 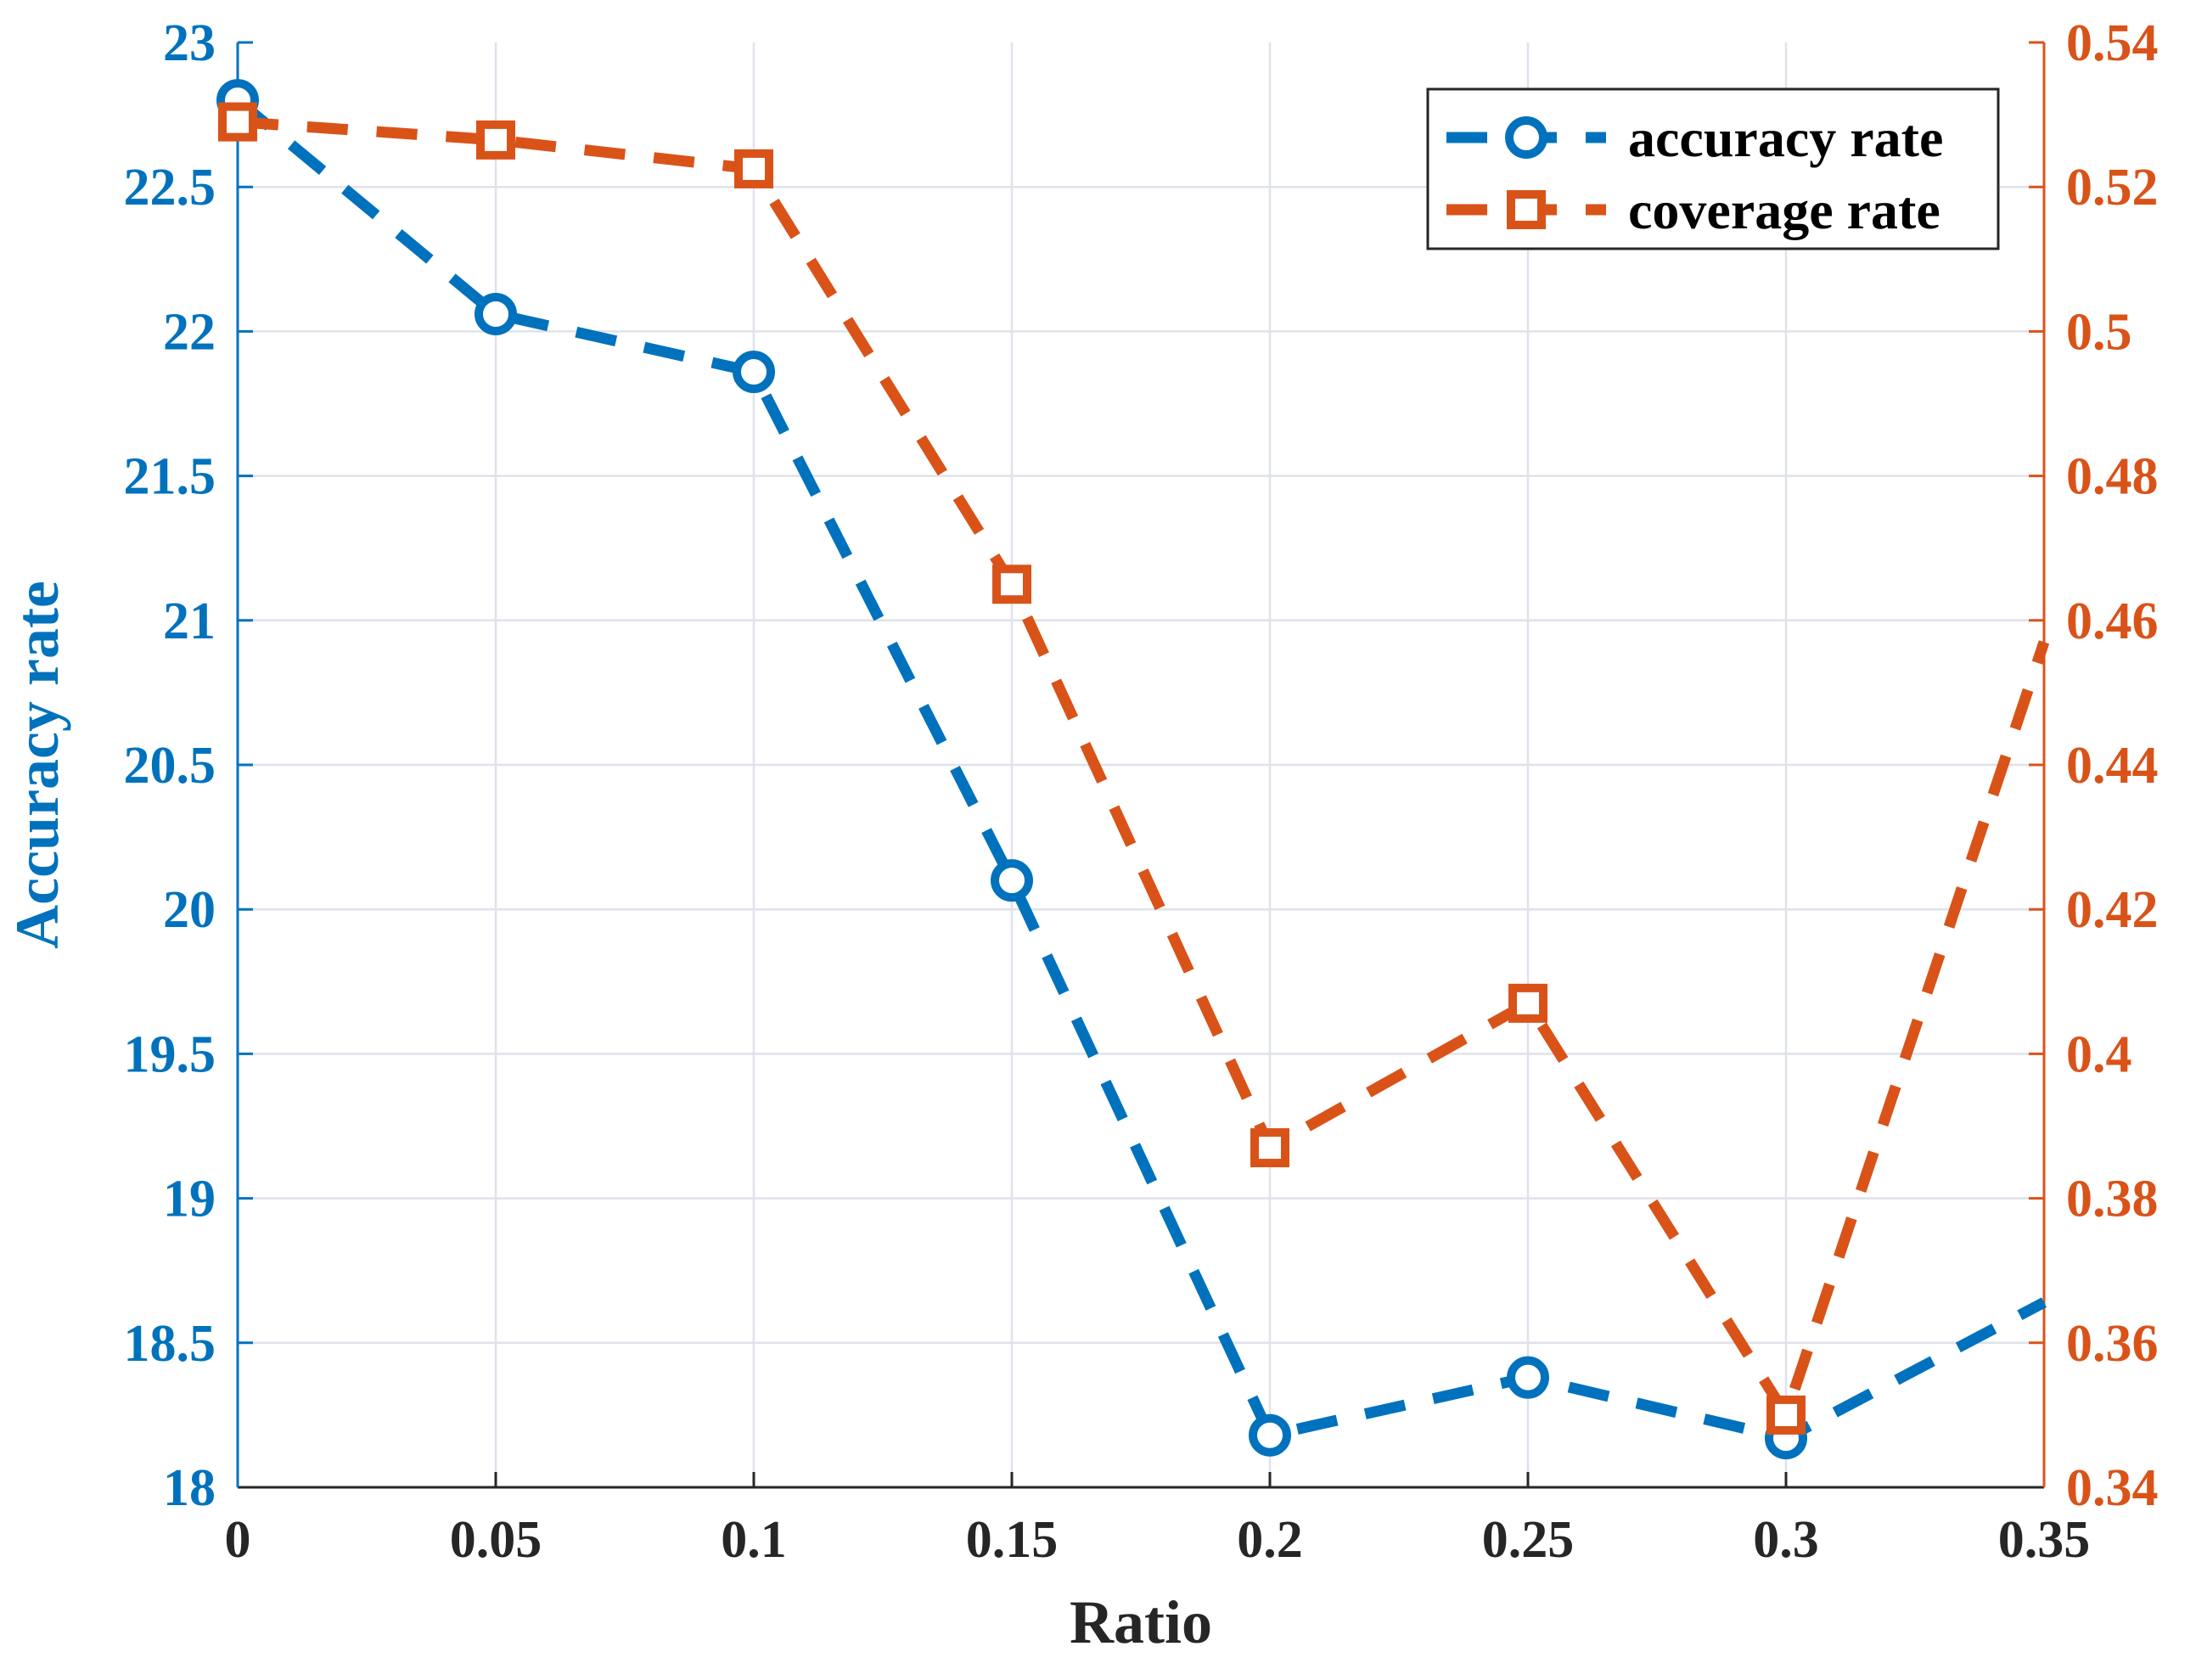 I want to click on y-tick-label: 22.5, so click(x=170, y=187).